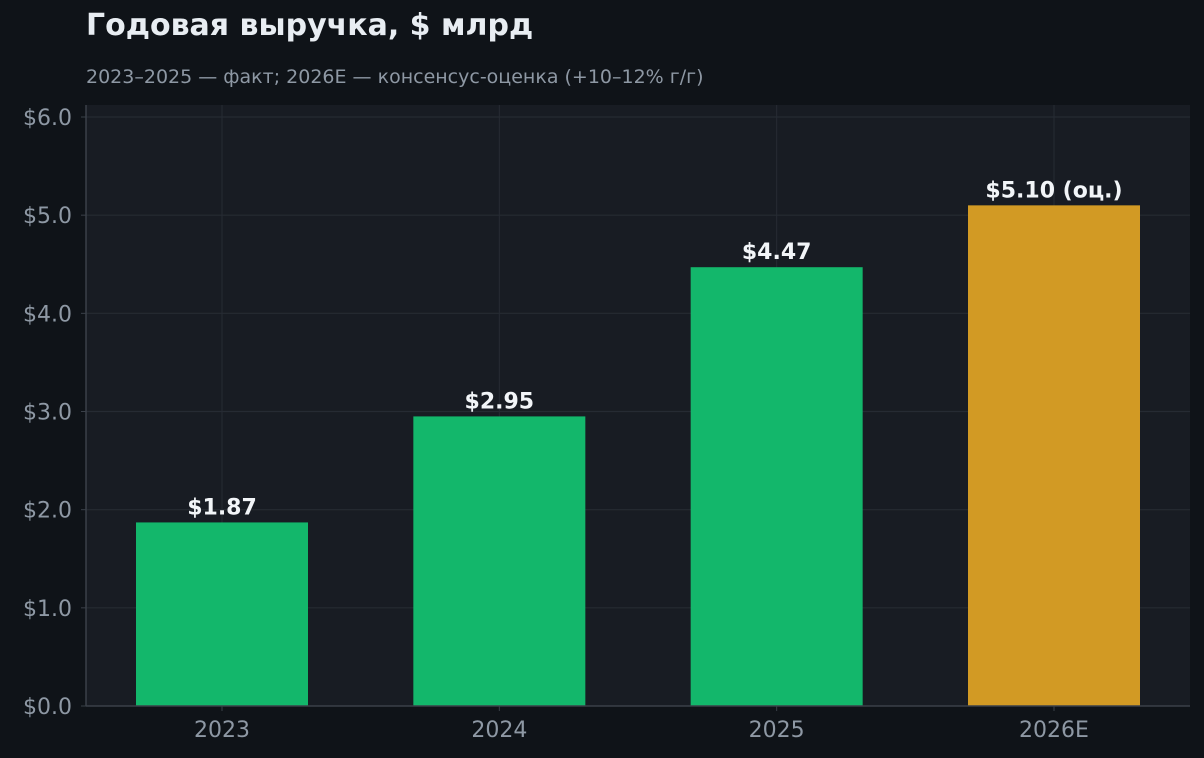 The width and height of the screenshot is (1204, 758). Describe the element at coordinates (776, 486) in the screenshot. I see `bar-2025` at that location.